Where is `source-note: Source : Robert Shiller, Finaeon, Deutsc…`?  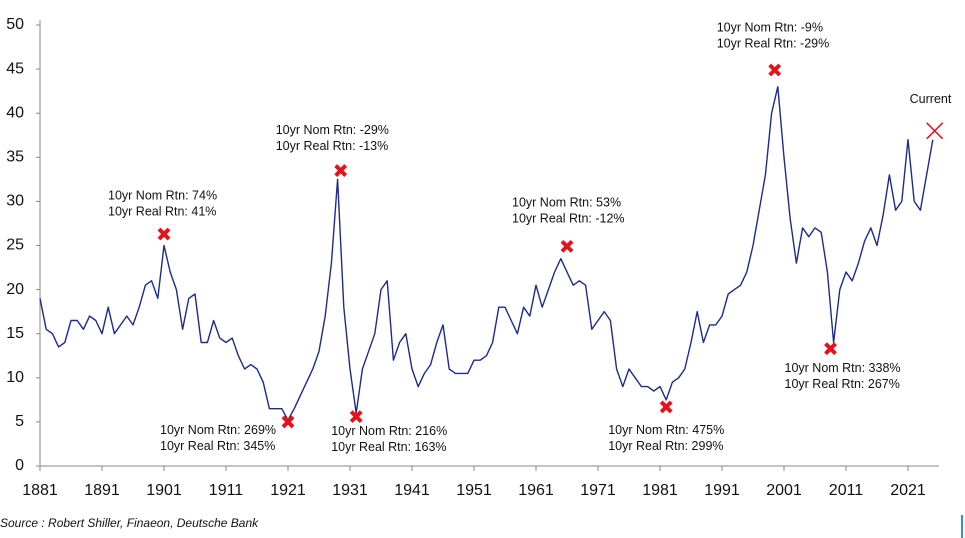
source-note: Source : Robert Shiller, Finaeon, Deutsc… is located at coordinates (129, 523).